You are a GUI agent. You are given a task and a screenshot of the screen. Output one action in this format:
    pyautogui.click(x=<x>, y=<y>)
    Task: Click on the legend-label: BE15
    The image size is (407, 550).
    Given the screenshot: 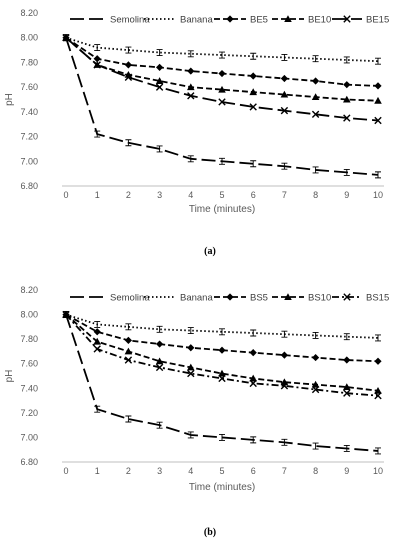 What is the action you would take?
    pyautogui.click(x=377, y=20)
    